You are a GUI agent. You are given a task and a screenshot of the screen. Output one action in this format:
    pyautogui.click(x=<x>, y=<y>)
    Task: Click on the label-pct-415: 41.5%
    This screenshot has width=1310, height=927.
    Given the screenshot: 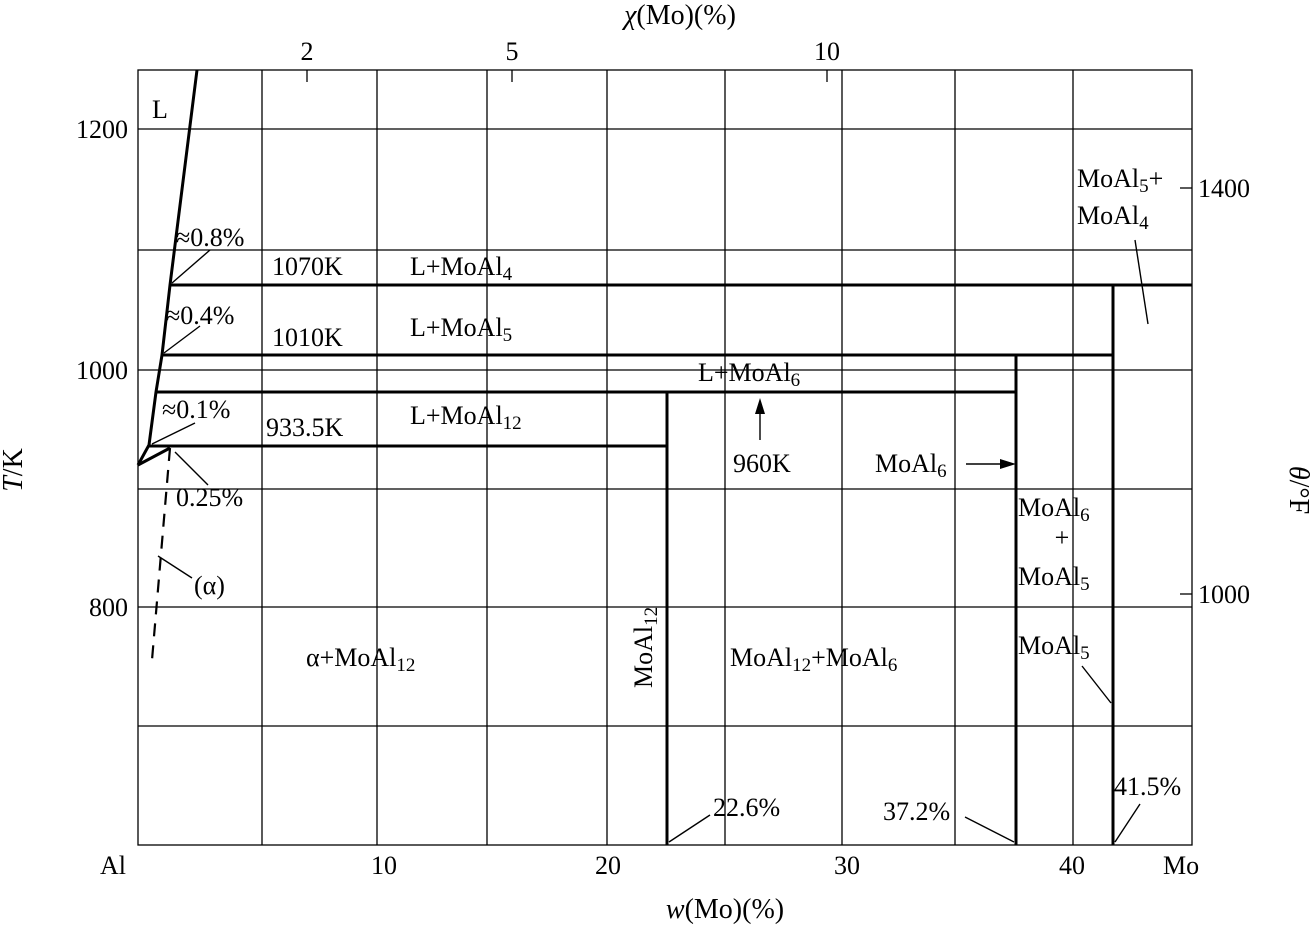 What is the action you would take?
    pyautogui.click(x=1147, y=786)
    